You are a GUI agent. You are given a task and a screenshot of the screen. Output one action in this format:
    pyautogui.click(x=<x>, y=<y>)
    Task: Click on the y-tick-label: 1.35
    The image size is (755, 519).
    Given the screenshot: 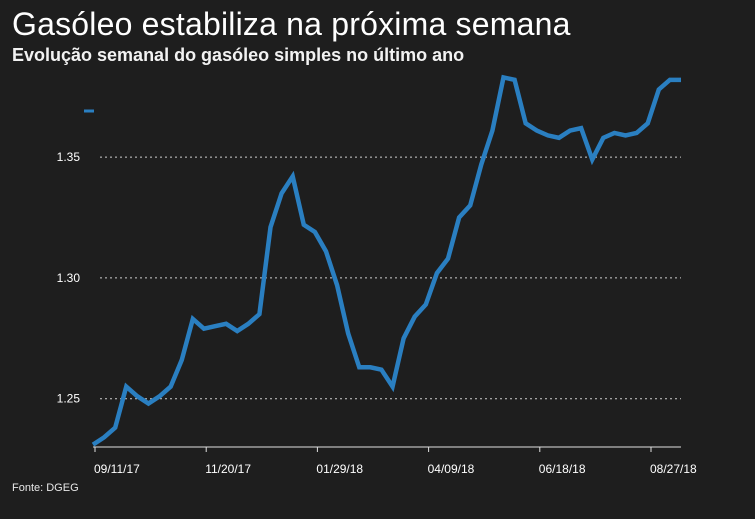 What is the action you would take?
    pyautogui.click(x=69, y=157)
    